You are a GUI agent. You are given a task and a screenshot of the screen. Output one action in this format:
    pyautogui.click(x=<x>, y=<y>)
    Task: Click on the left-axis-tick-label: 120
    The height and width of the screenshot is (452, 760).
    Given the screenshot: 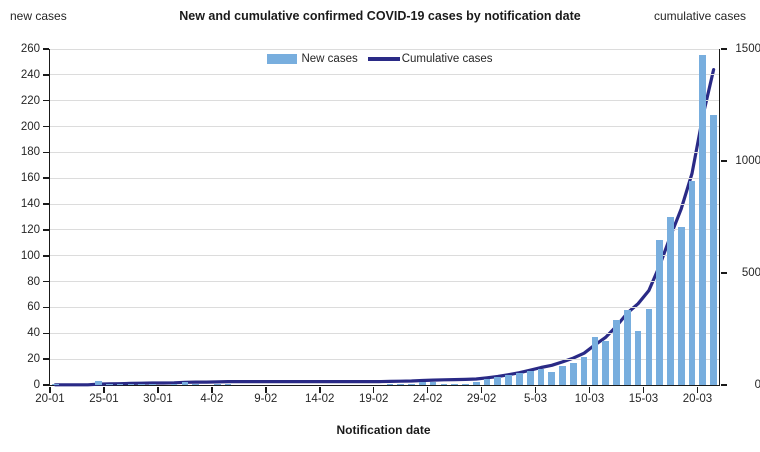 What is the action you would take?
    pyautogui.click(x=30, y=229)
    